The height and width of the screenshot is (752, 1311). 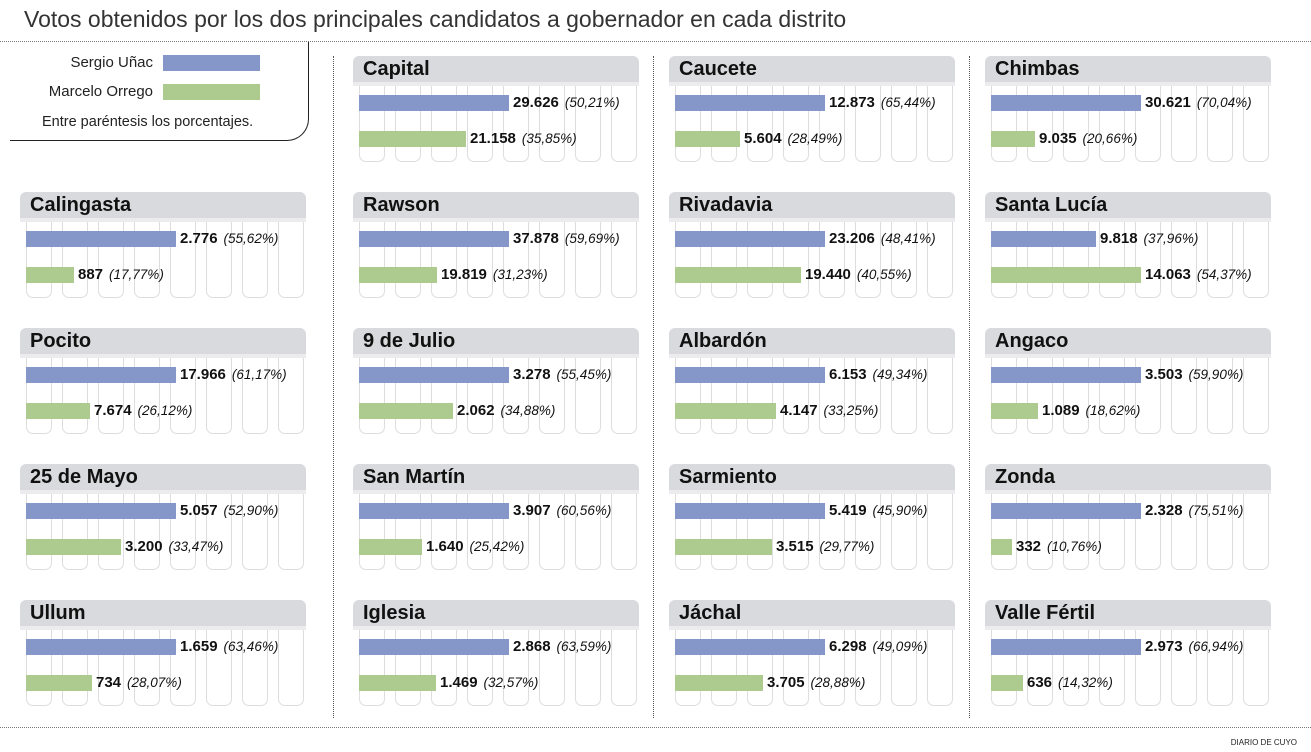 I want to click on value-label-orrego: 2.062 (34,88%), so click(x=506, y=411).